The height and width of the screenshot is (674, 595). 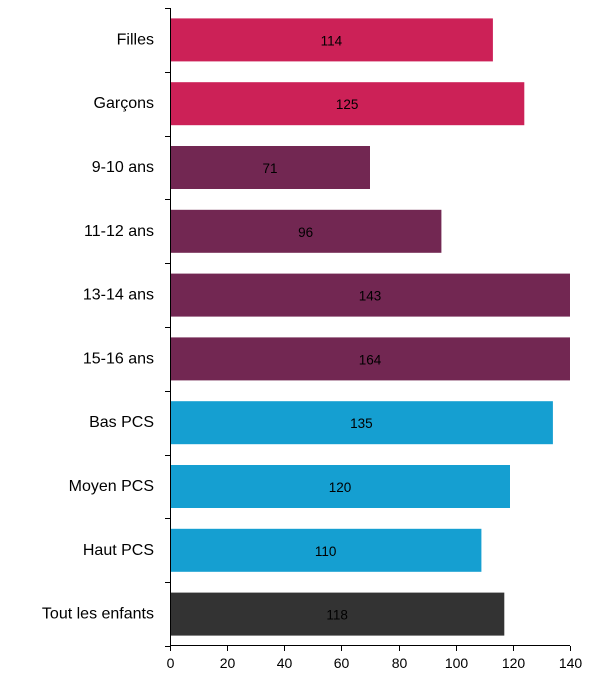 I want to click on category-label: Tout les enfants, so click(x=98, y=614).